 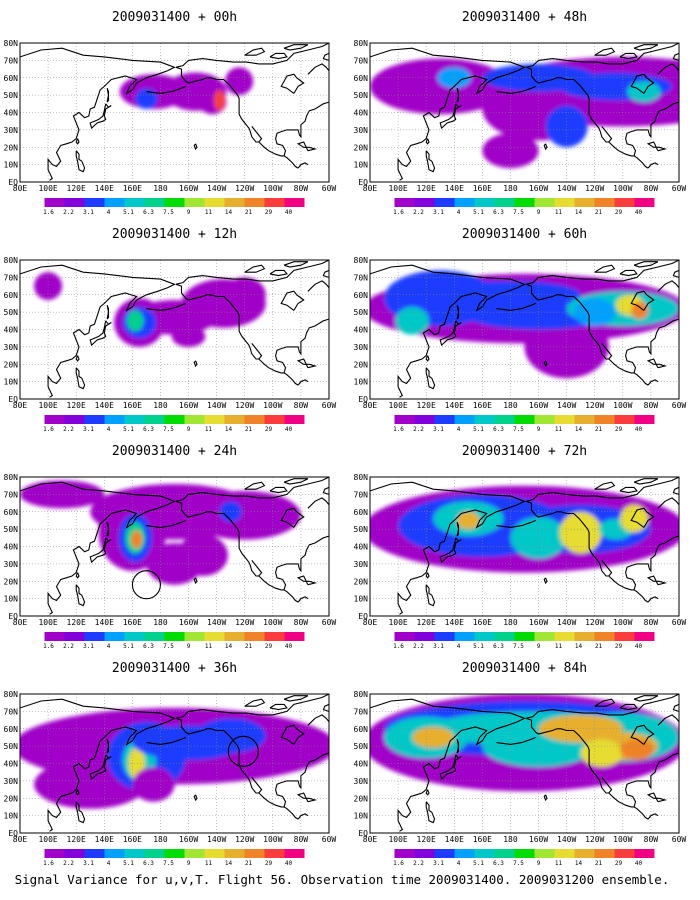 I want to click on y-tick-label: 50N, so click(x=11, y=312).